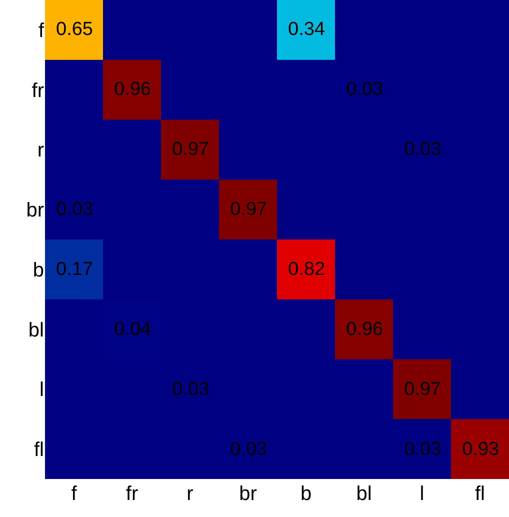 Image resolution: width=509 pixels, height=517 pixels. I want to click on x-tick-label: l, so click(422, 494).